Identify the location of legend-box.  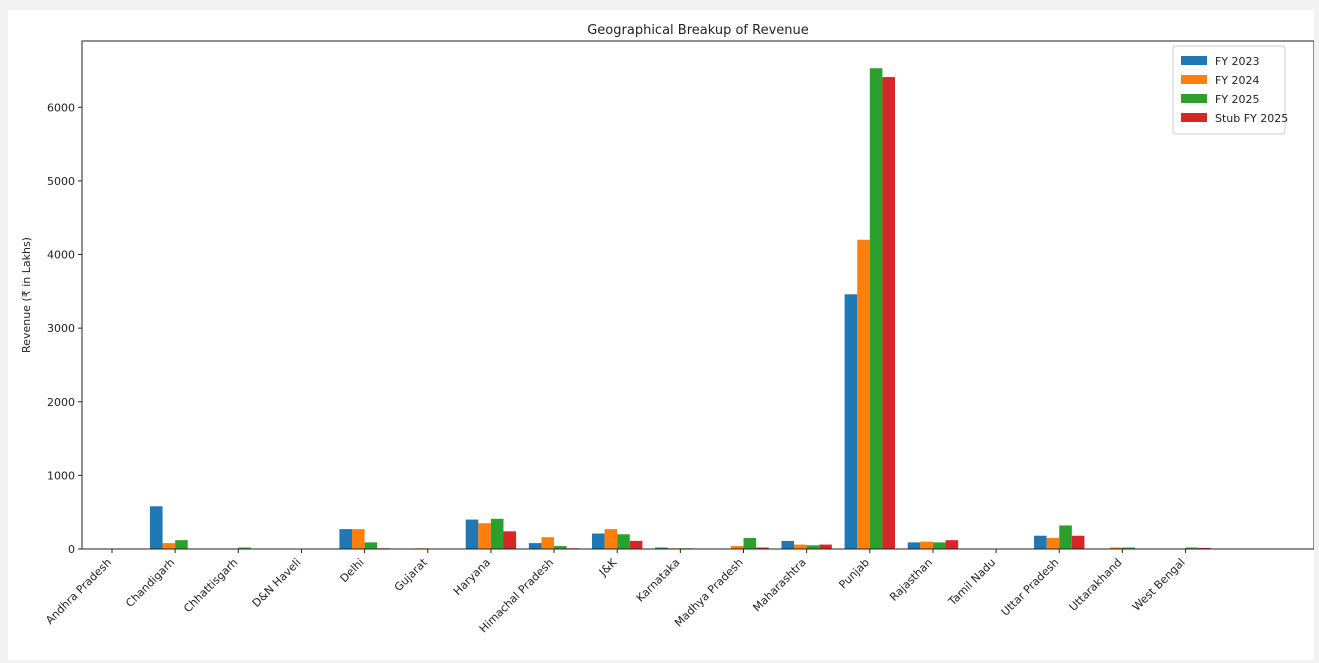
(1229, 90).